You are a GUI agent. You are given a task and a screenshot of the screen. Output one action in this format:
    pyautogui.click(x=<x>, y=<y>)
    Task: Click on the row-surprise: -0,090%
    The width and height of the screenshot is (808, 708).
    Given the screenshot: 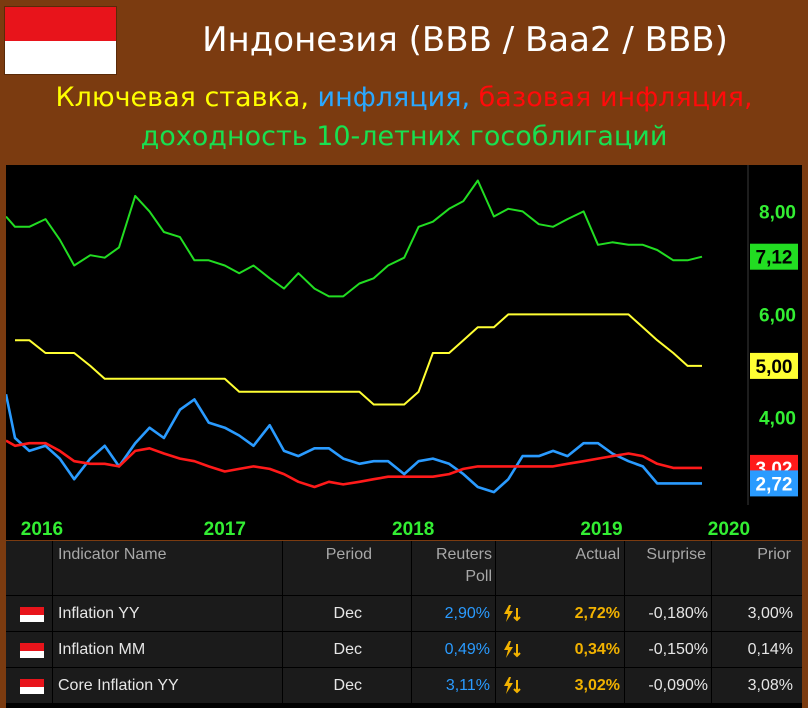 What is the action you would take?
    pyautogui.click(x=678, y=685)
    